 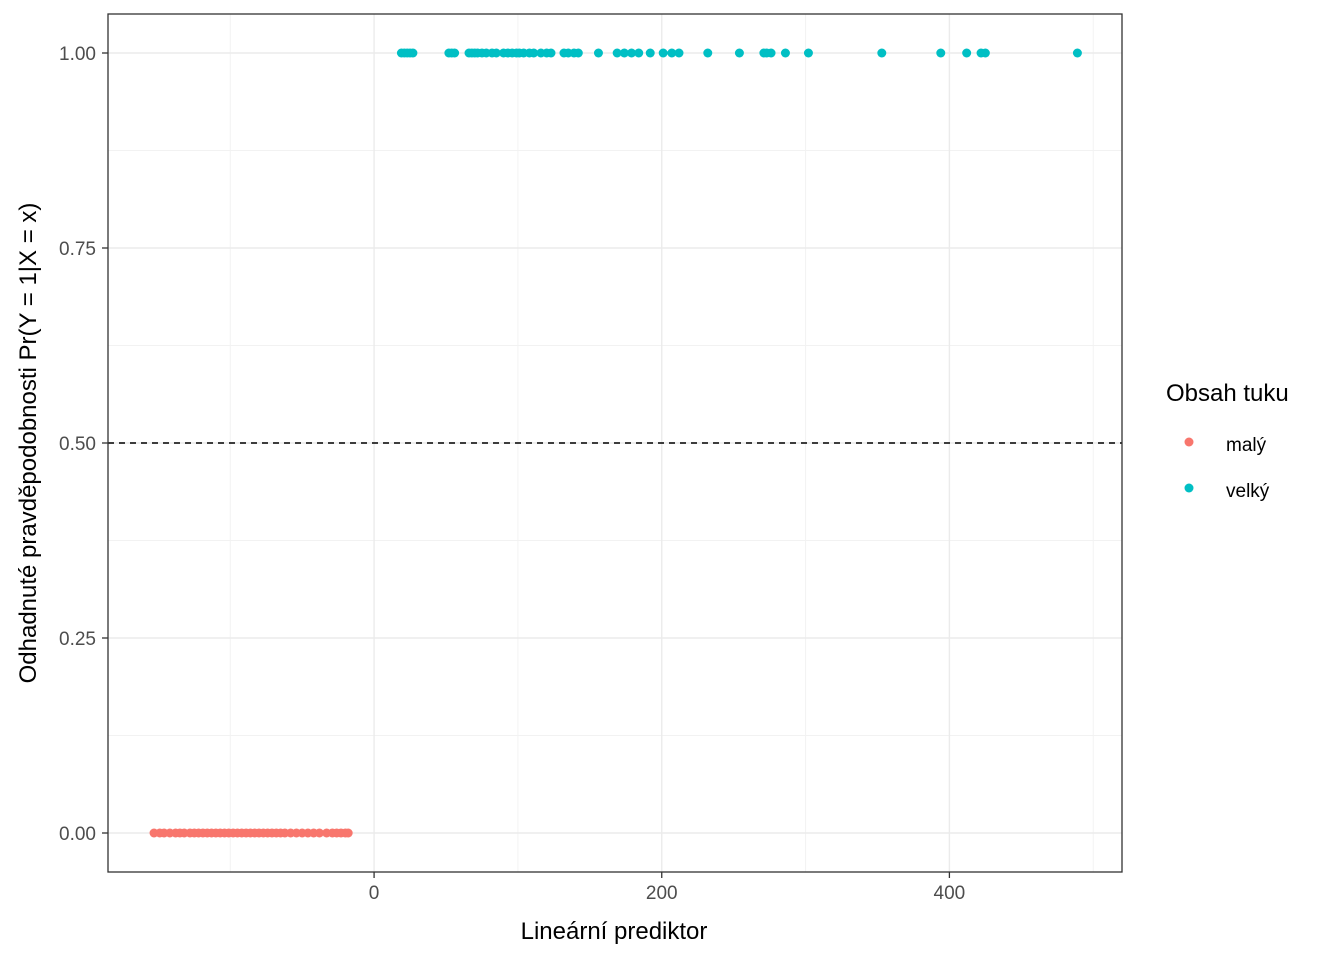 What do you see at coordinates (1246, 445) in the screenshot?
I see `legend-label-maly: malý` at bounding box center [1246, 445].